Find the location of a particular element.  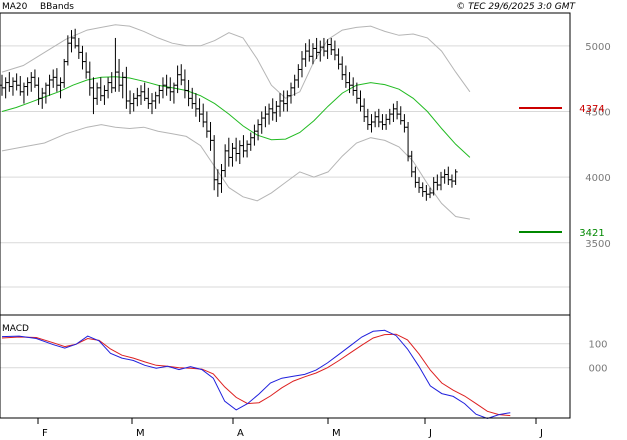

price-tick-label: 3500 is located at coordinates (597, 244).